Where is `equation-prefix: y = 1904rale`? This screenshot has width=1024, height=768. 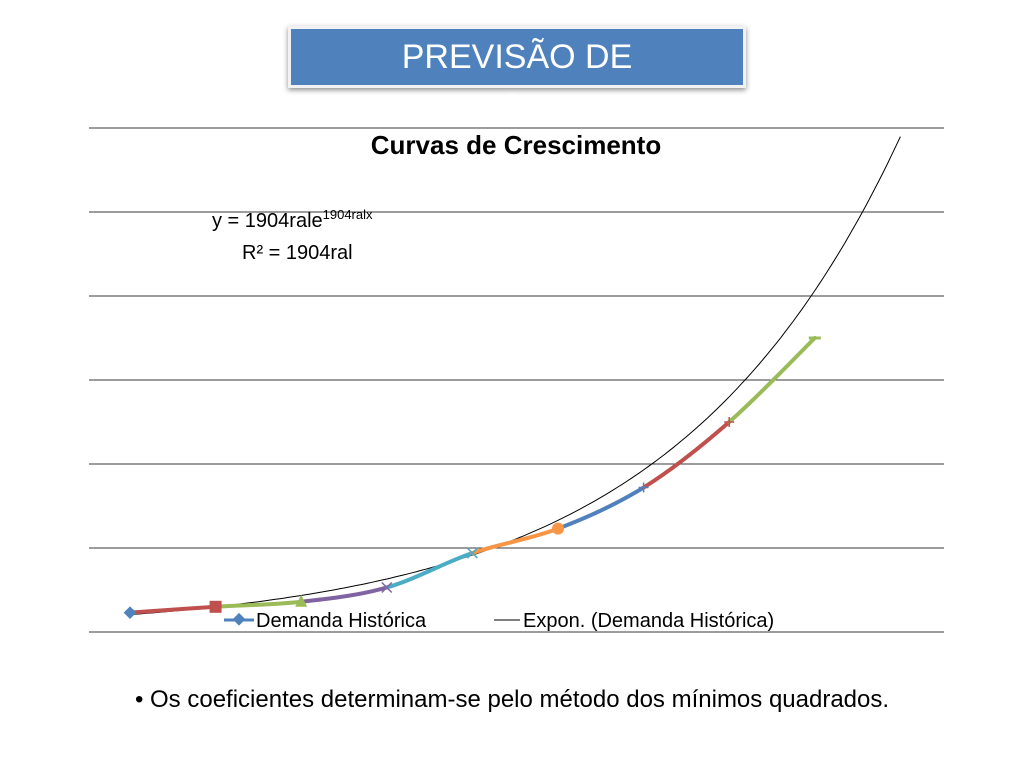
equation-prefix: y = 1904rale is located at coordinates (267, 221).